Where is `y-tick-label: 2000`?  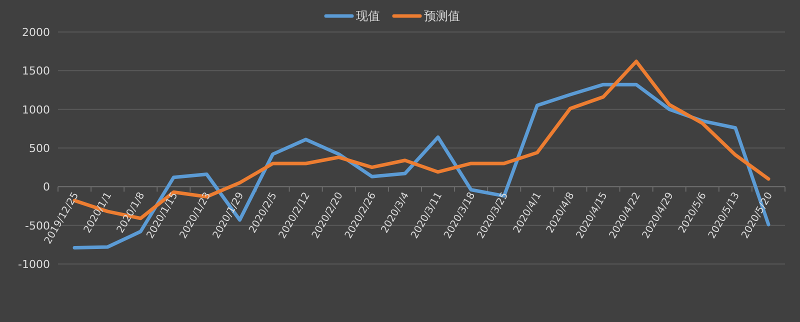
y-tick-label: 2000 is located at coordinates (36, 32).